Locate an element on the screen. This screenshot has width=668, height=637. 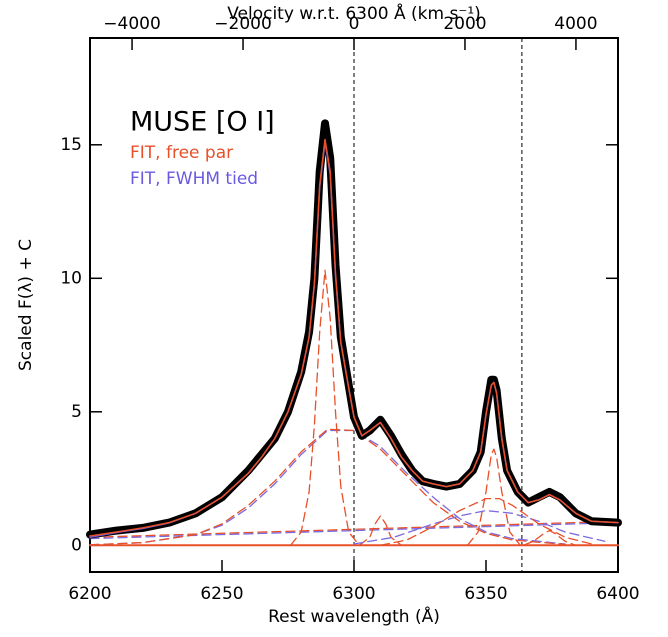
x-tick-label: 6250 is located at coordinates (221, 594).